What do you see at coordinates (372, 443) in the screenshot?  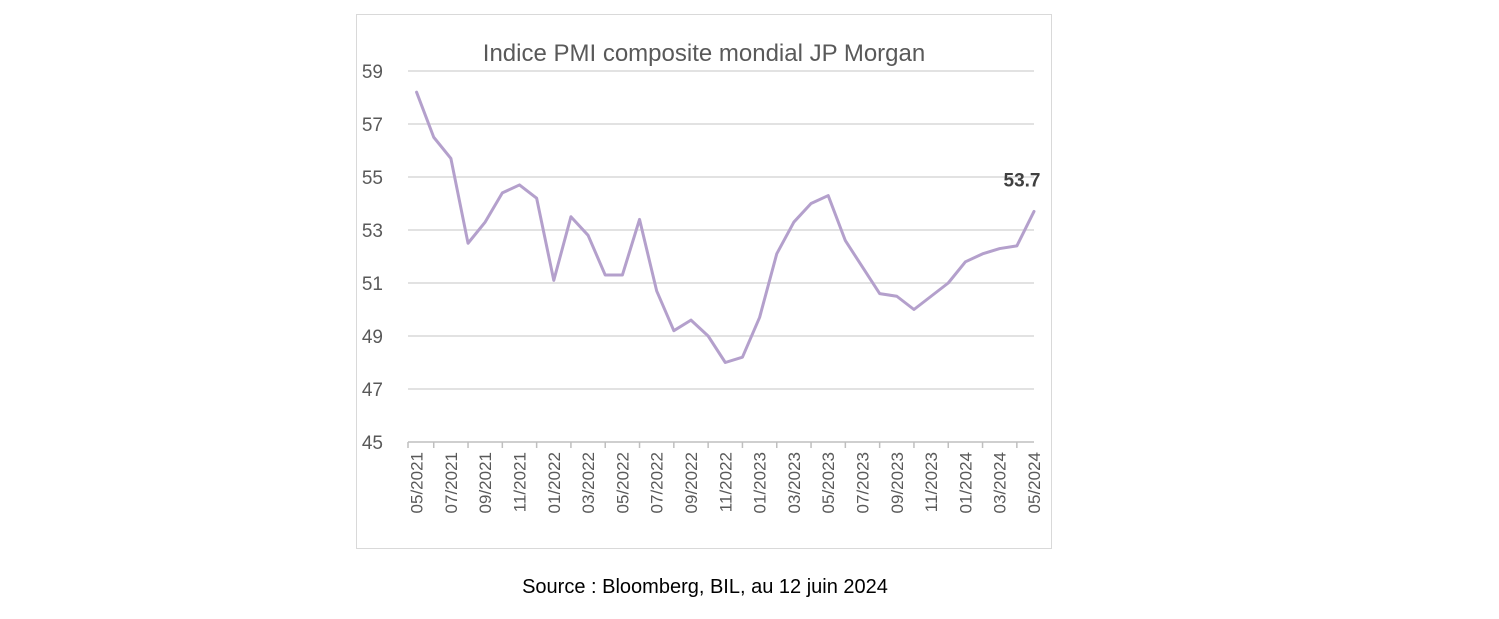 I see `y-tick-label: 45` at bounding box center [372, 443].